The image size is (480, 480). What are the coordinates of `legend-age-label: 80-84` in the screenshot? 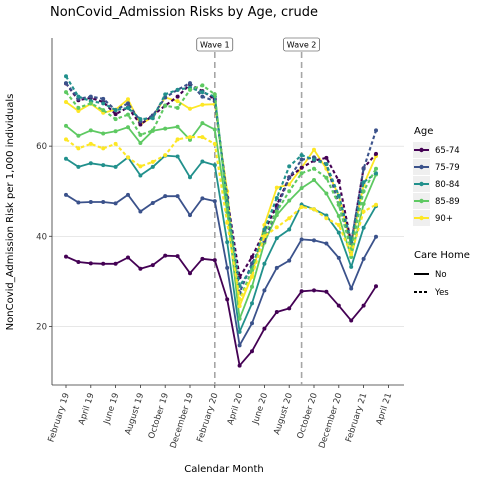 It's located at (447, 185).